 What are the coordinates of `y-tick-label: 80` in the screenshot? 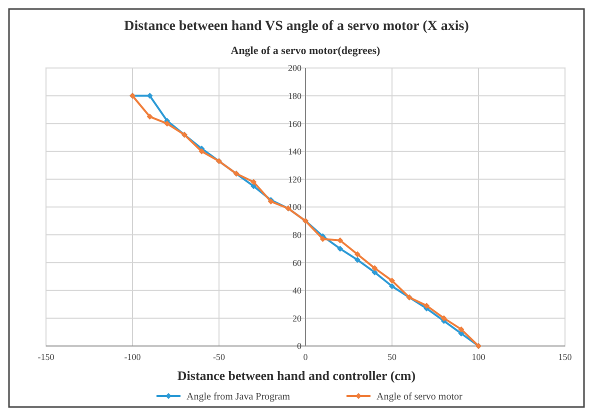 It's located at (297, 235).